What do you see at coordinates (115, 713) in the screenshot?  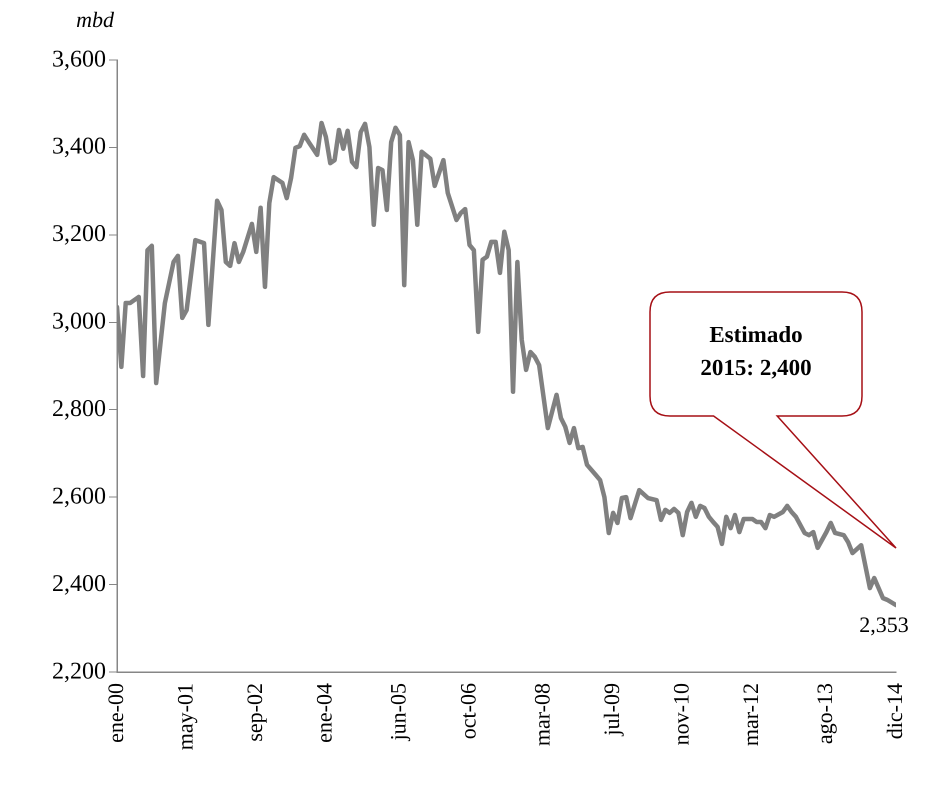 I see `x-tick-label: ene-00` at bounding box center [115, 713].